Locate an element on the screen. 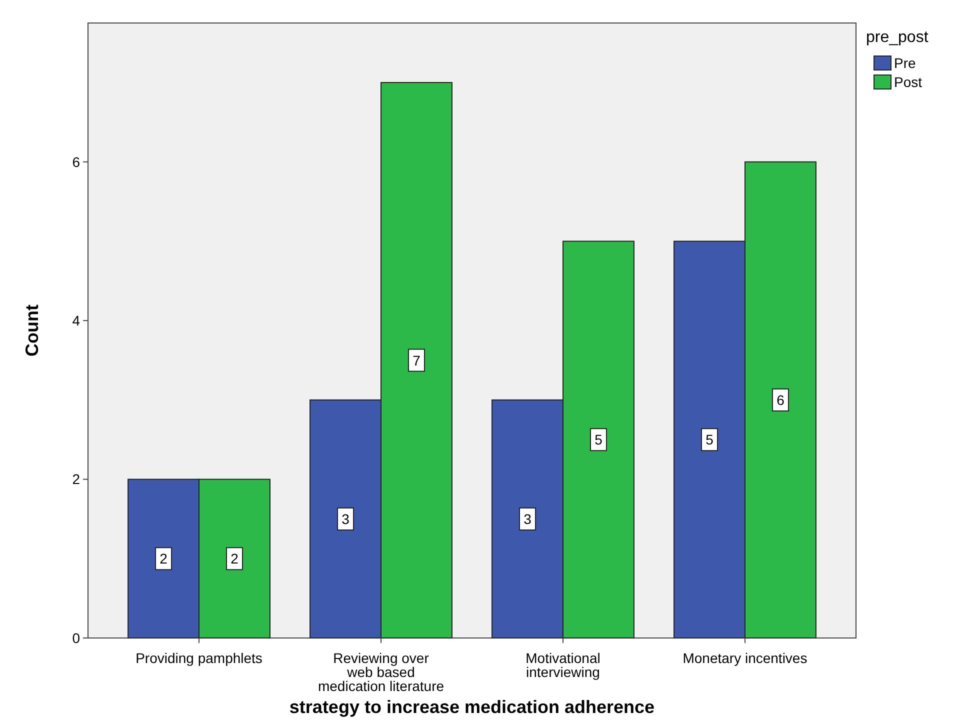 The image size is (953, 728). legend-label: Post is located at coordinates (908, 82).